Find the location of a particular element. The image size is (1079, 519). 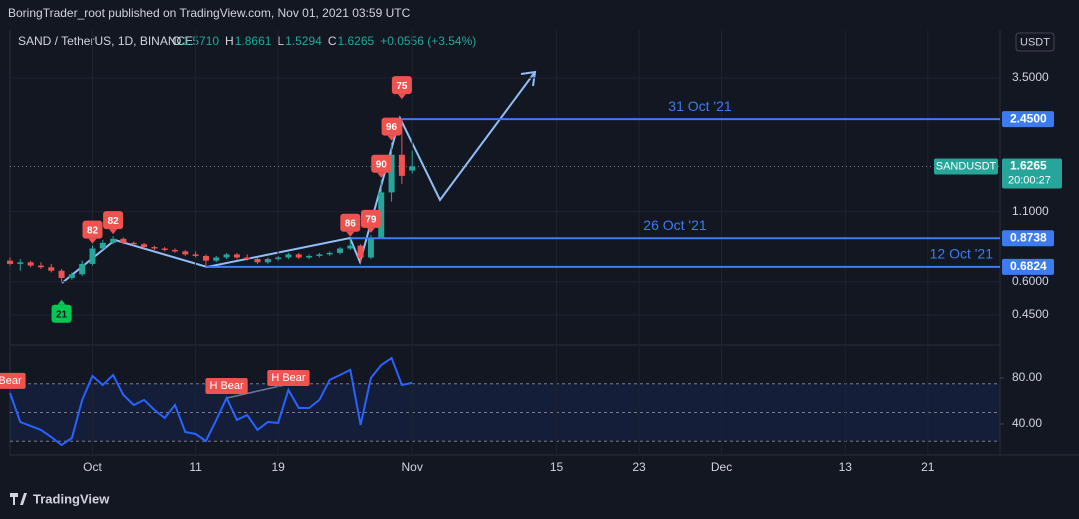

marker-label: 79 is located at coordinates (371, 220).